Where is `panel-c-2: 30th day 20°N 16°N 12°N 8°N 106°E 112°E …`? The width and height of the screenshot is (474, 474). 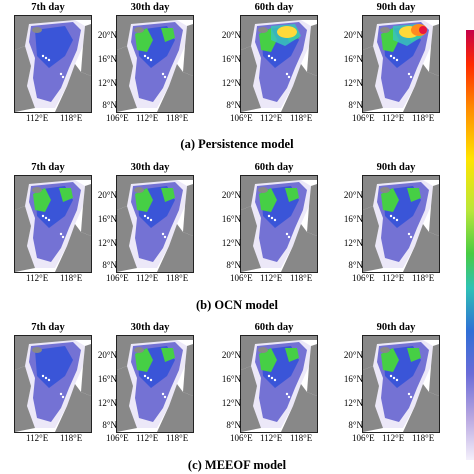 panel-c-2: 30th day 20°N 16°N 12°N 8°N 106°E 112°E … is located at coordinates (146, 384).